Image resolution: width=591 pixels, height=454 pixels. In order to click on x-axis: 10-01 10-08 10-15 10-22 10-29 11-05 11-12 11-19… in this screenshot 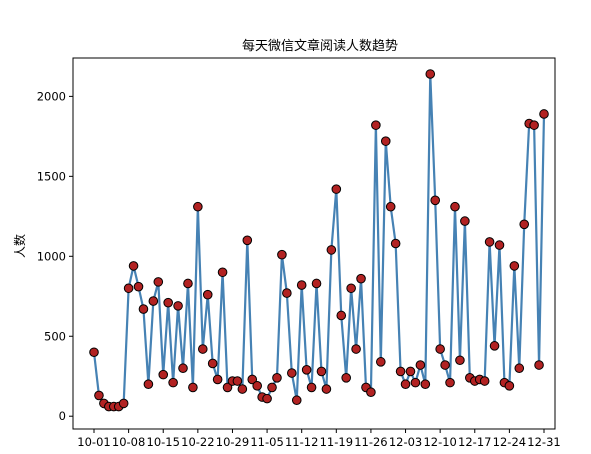, I will do `click(319, 439)`.